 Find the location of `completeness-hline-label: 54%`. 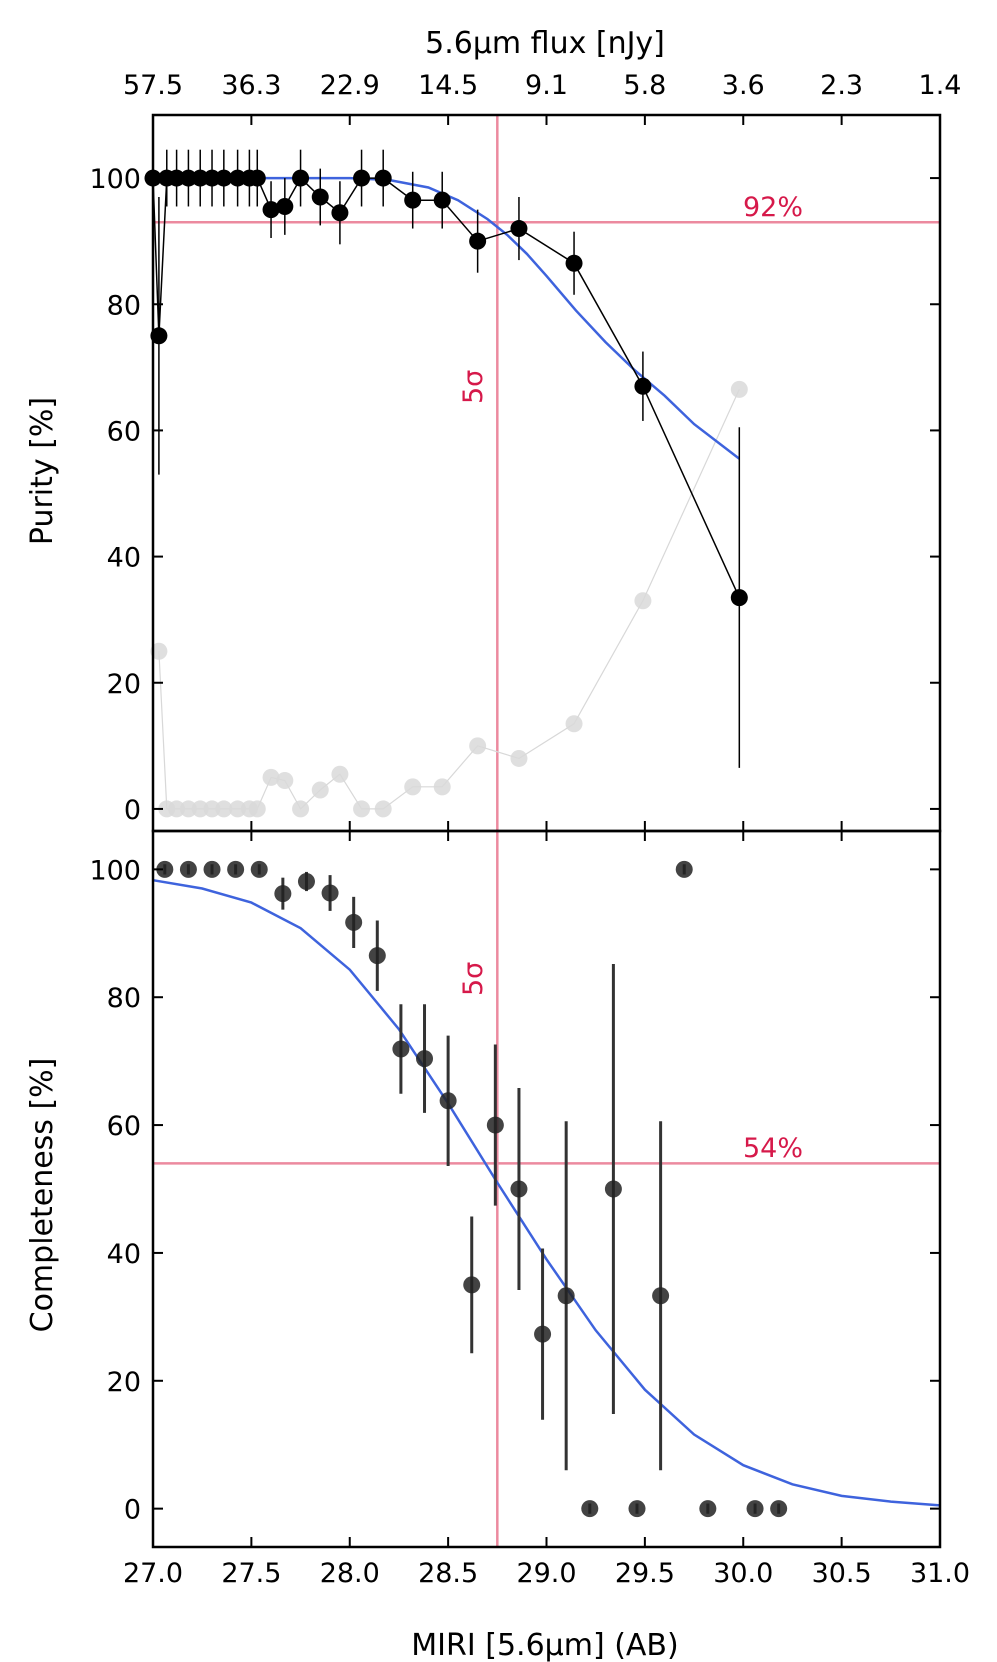

completeness-hline-label: 54% is located at coordinates (773, 1148).